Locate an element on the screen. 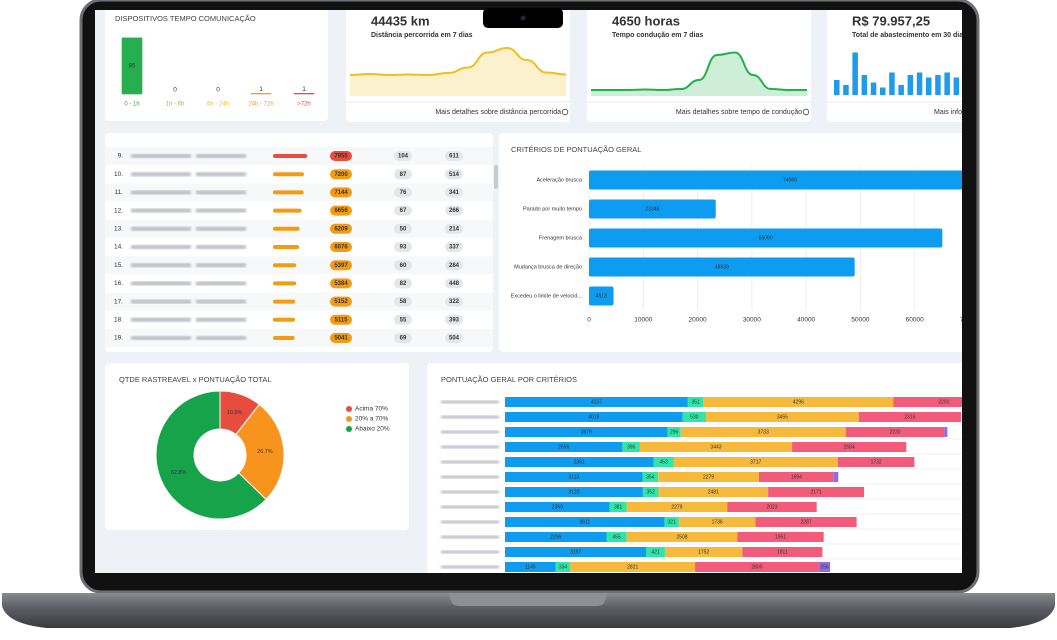  value-label: 2230 is located at coordinates (894, 432).